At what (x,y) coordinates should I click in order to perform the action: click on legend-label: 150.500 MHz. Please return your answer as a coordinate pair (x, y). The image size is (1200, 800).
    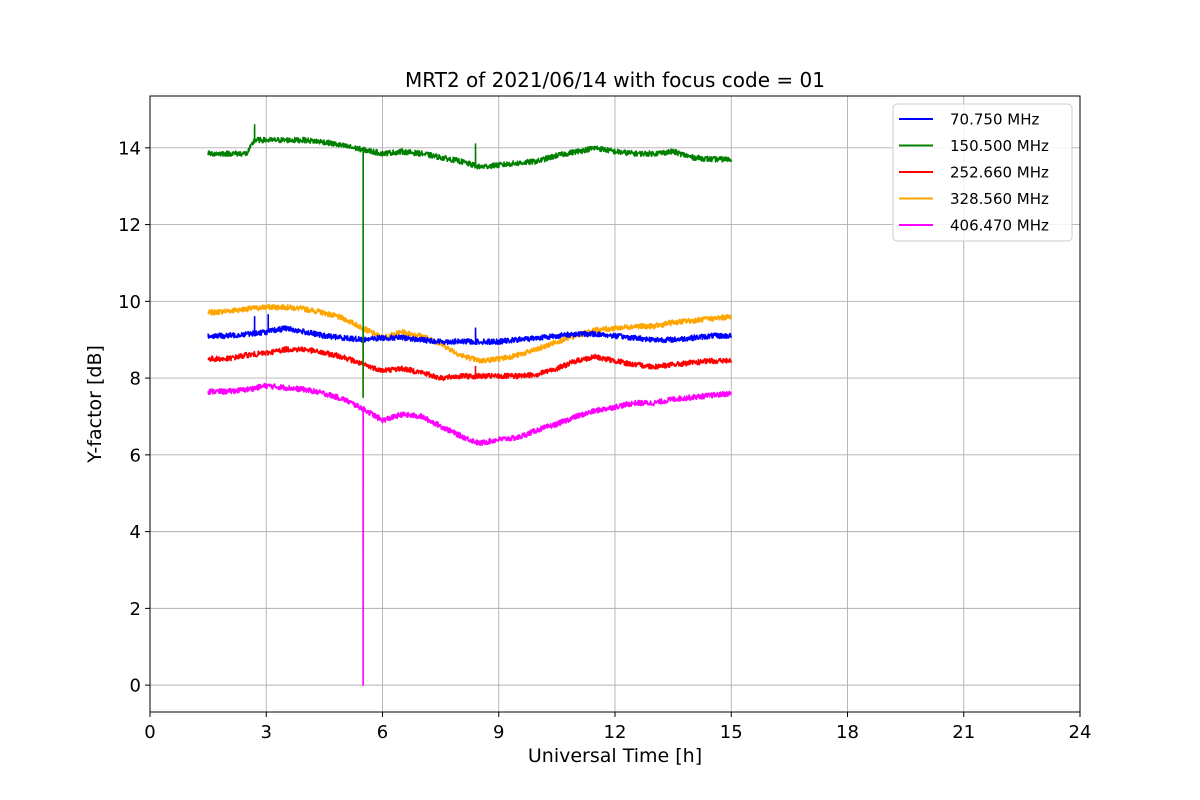
    Looking at the image, I should click on (999, 146).